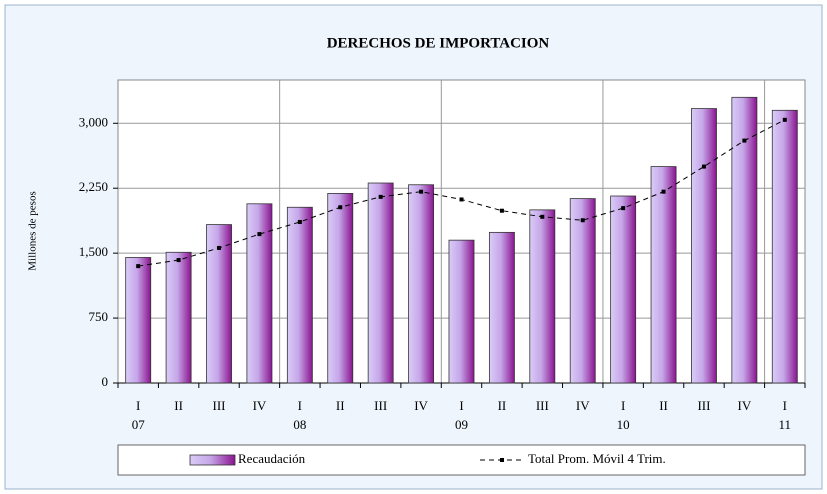 The width and height of the screenshot is (827, 494). I want to click on y-tick-label: 1,500, so click(93, 251).